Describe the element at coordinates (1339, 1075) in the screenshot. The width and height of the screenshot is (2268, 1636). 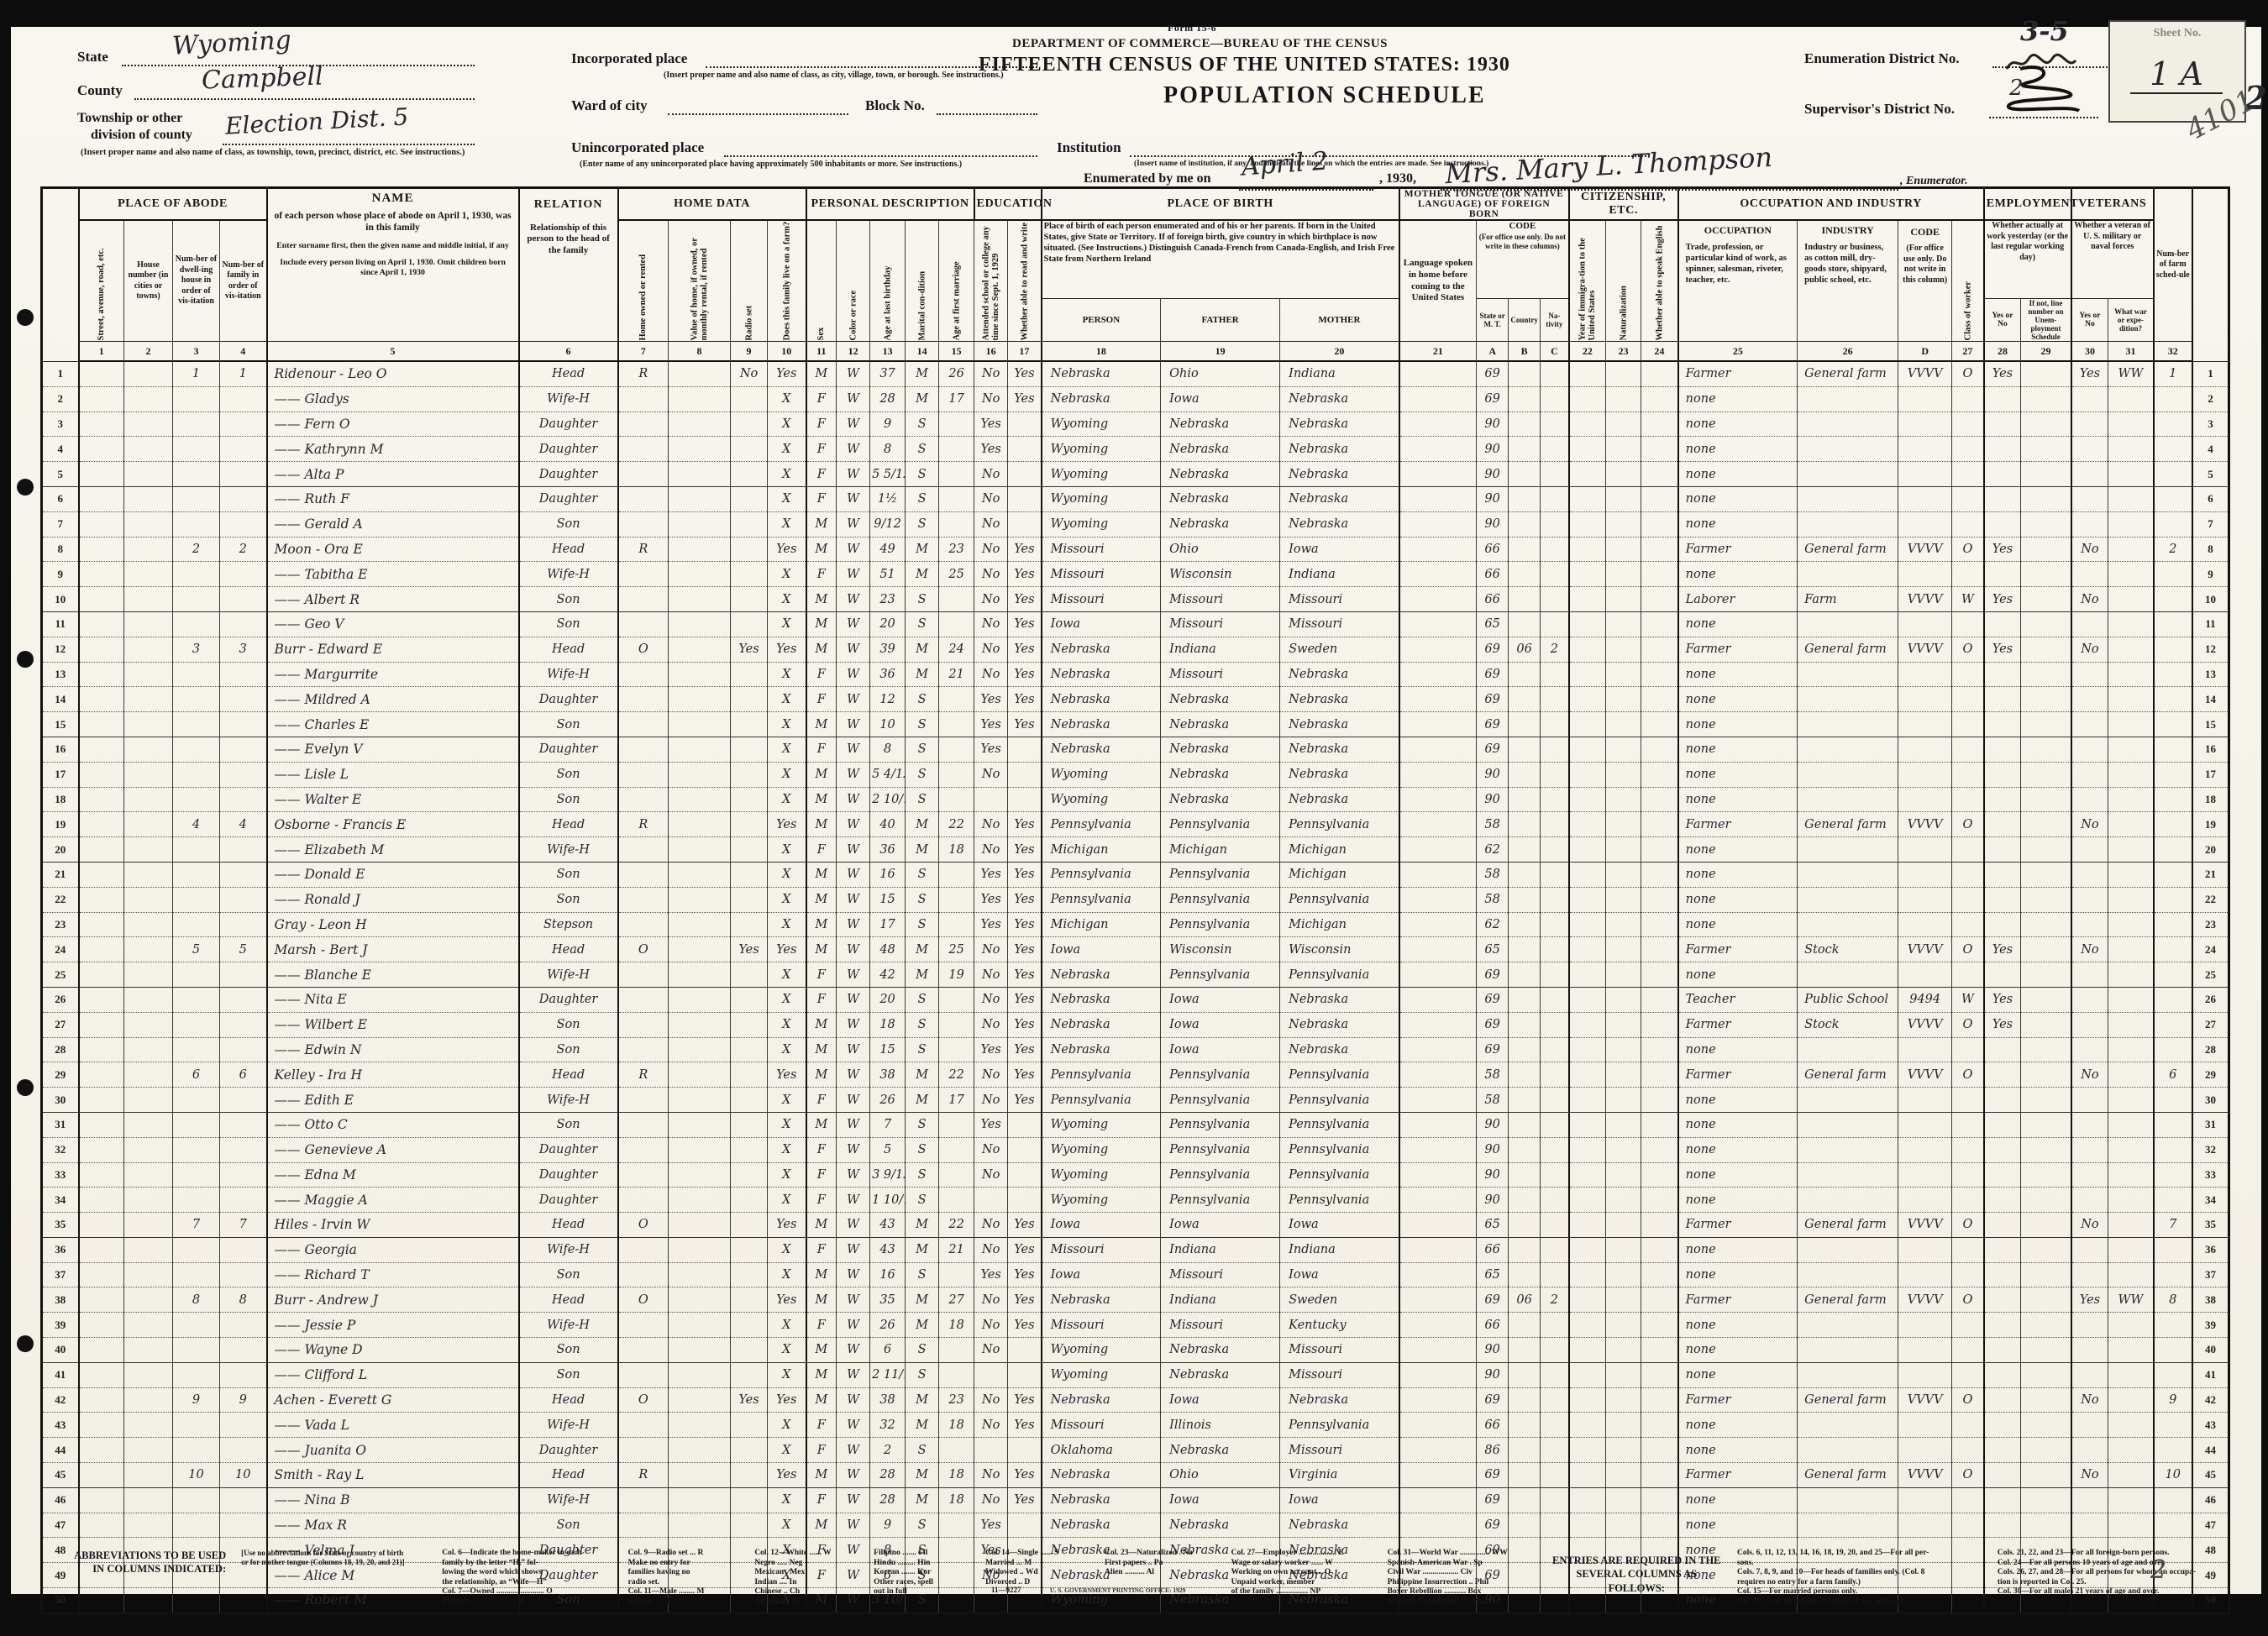
I see `cell: Pennsylvania` at that location.